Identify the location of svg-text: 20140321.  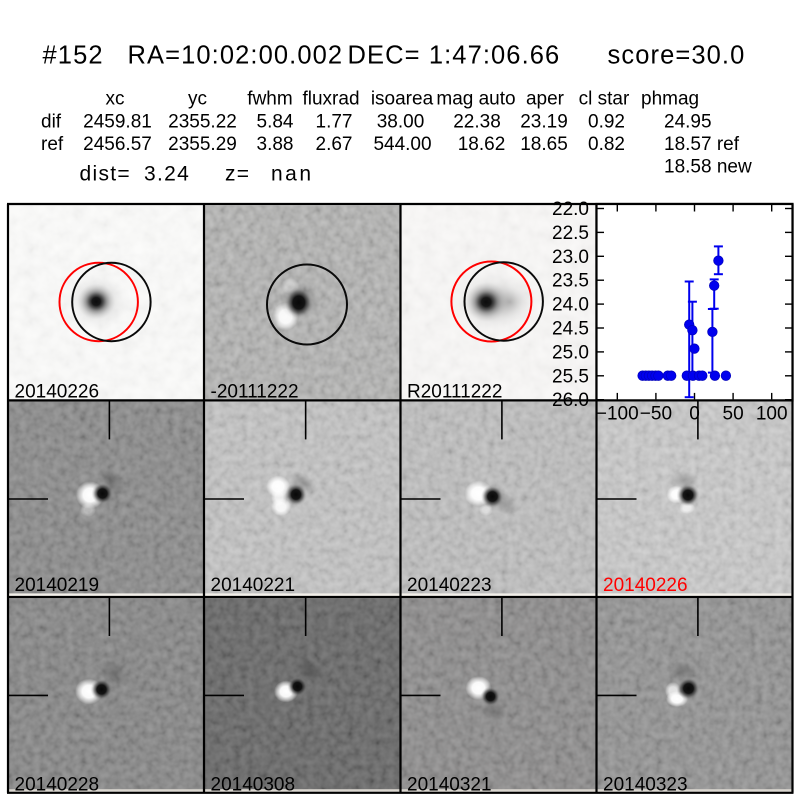
(449, 785).